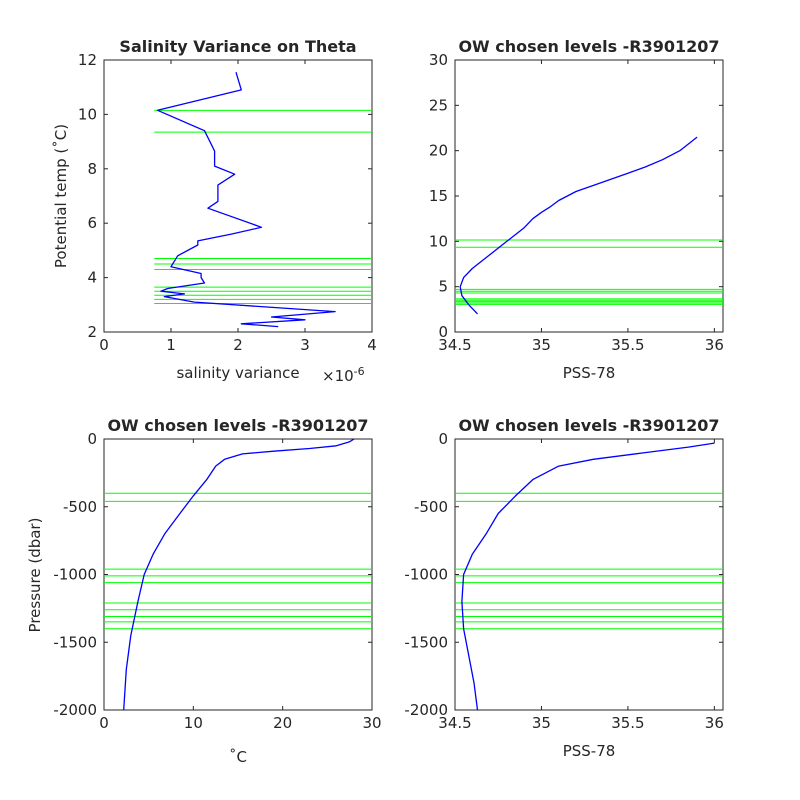 This screenshot has height=800, width=800. I want to click on chart-title: Salinity Variance on Theta, so click(237, 46).